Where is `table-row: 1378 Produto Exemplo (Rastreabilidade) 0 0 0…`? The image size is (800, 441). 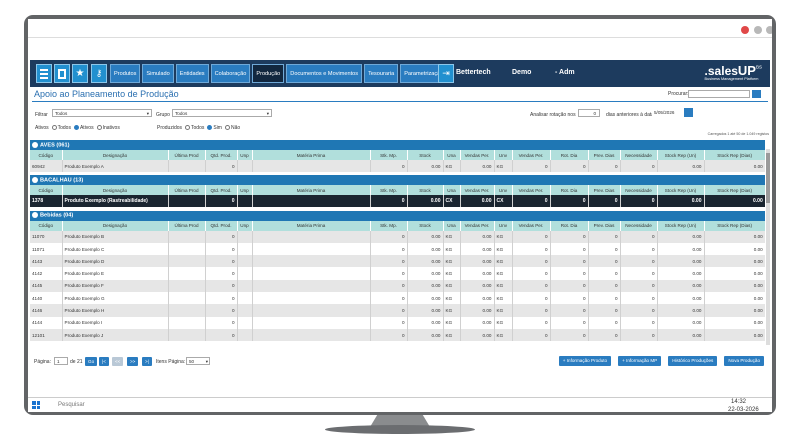
table-row: 1378 Produto Exemplo (Rastreabilidade) 0 0 0… is located at coordinates (397, 202).